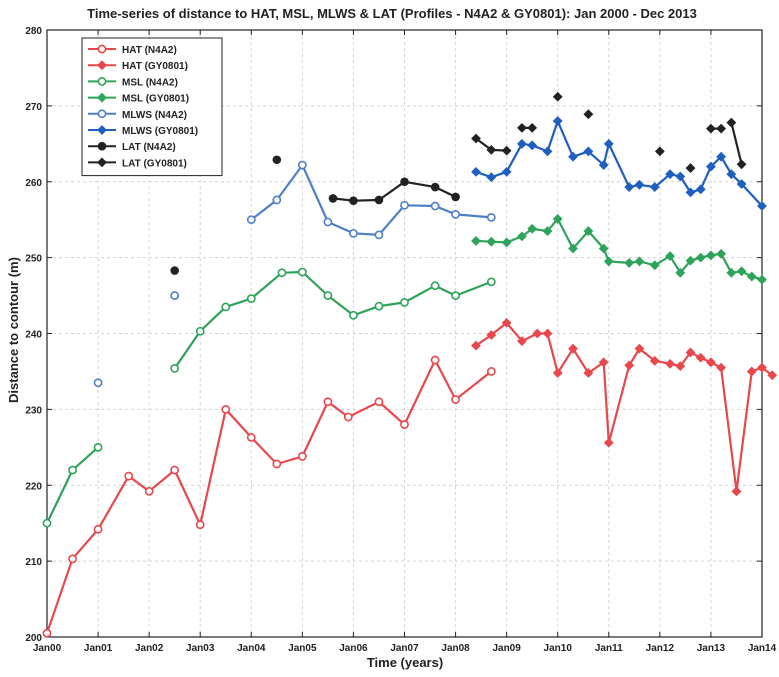 Image resolution: width=779 pixels, height=677 pixels. What do you see at coordinates (13, 330) in the screenshot?
I see `y-axis-label: Distance to contour (m)` at bounding box center [13, 330].